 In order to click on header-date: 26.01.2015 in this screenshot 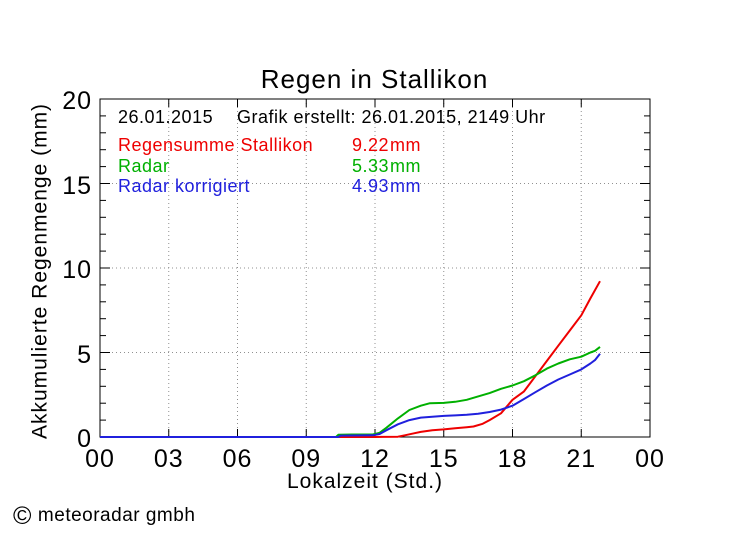, I will do `click(166, 117)`.